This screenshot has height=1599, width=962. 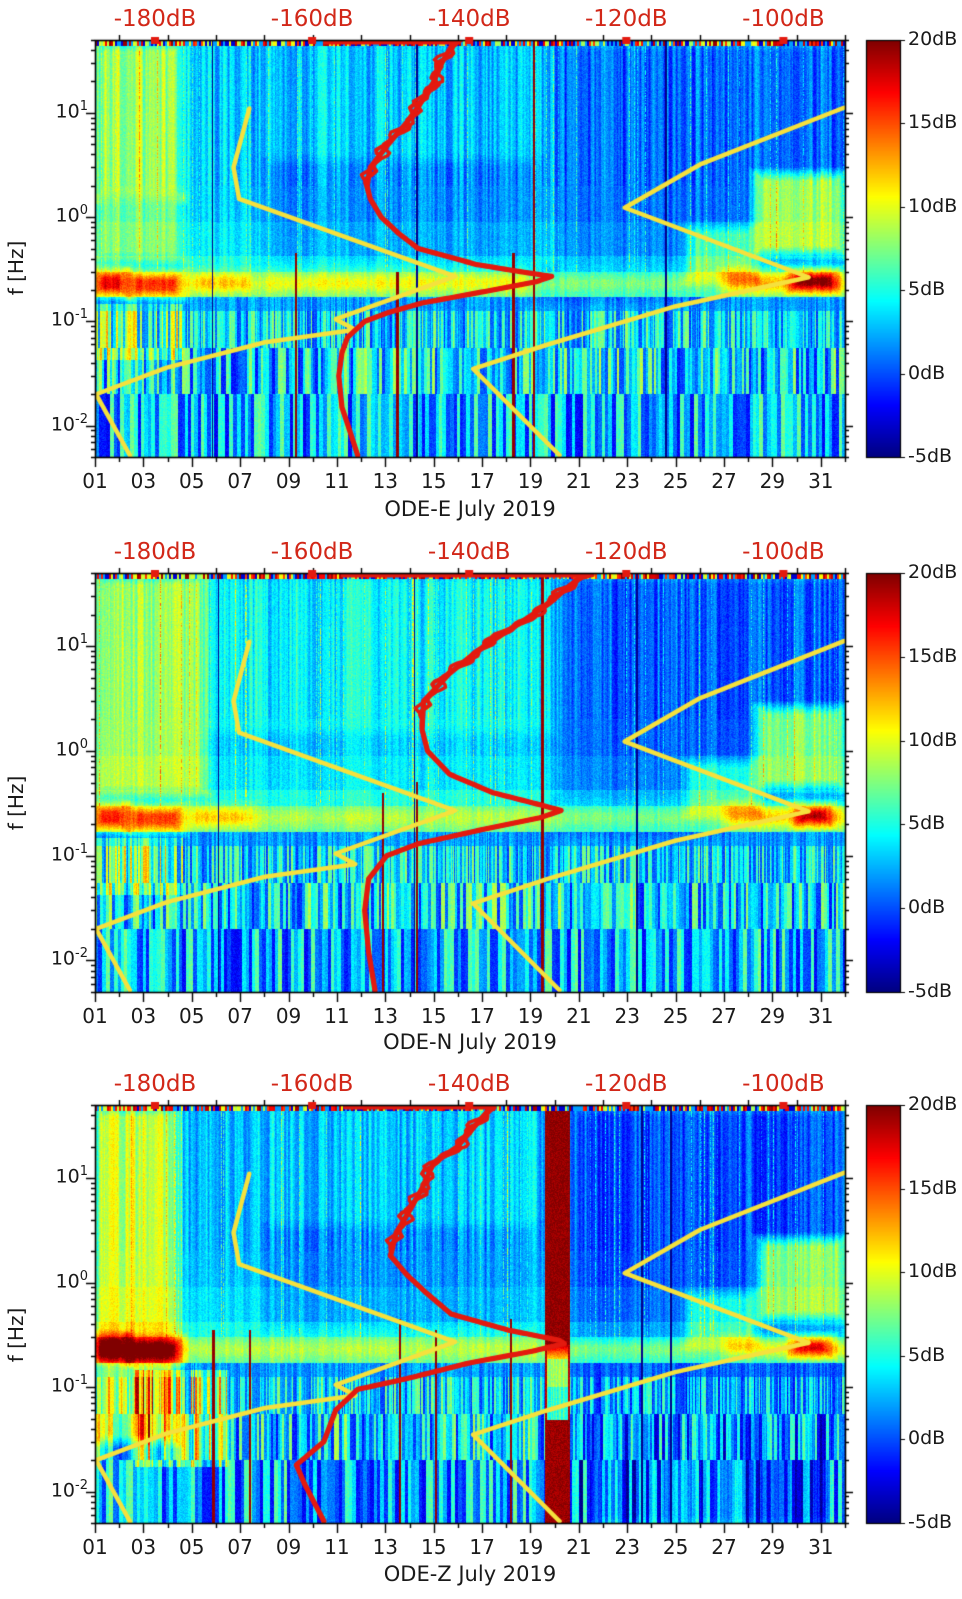 I want to click on panel-title-ode-z: ODE-Z July 2019, so click(x=470, y=1574).